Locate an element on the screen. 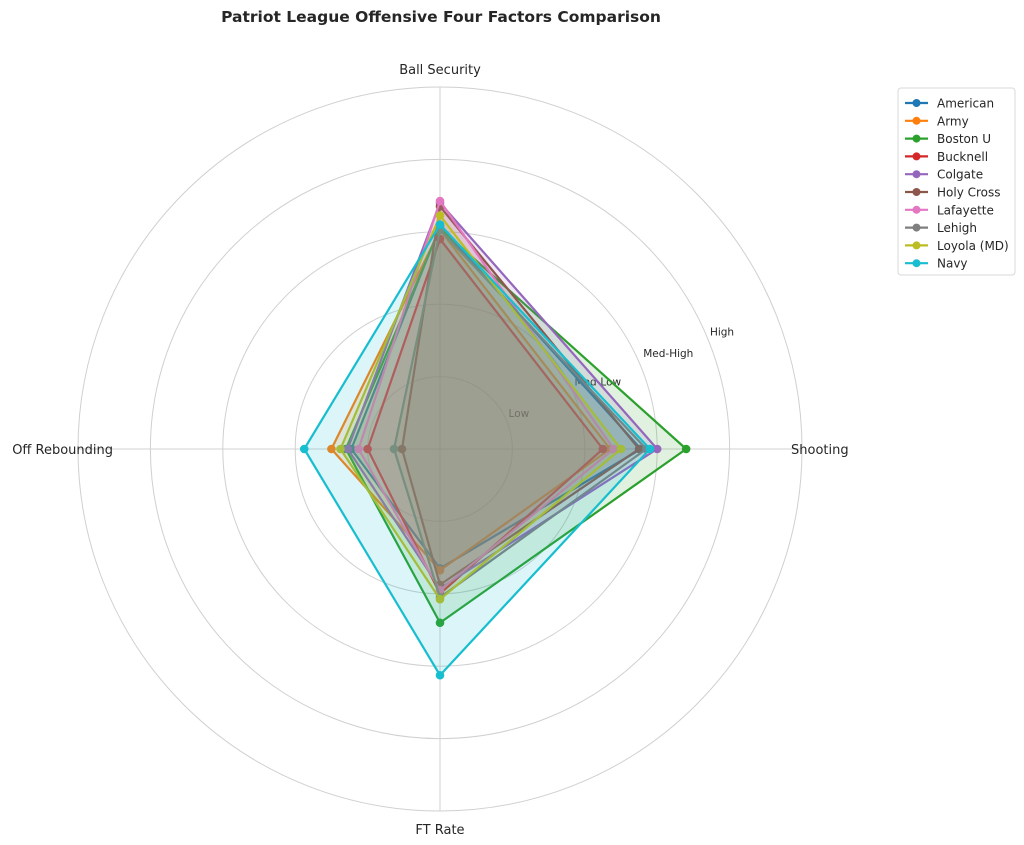  legend-label: Colgate is located at coordinates (960, 175).